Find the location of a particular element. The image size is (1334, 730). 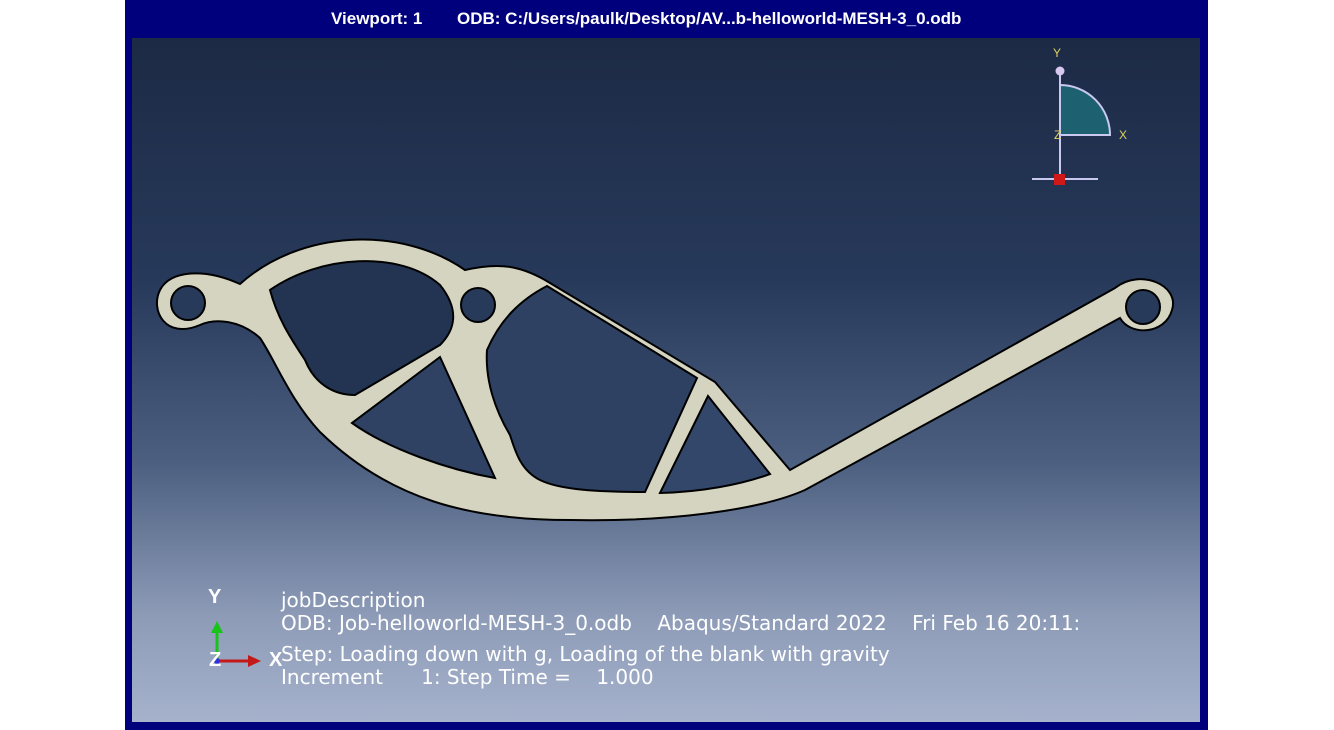

view-orientation-indicator is located at coordinates (1072, 126).